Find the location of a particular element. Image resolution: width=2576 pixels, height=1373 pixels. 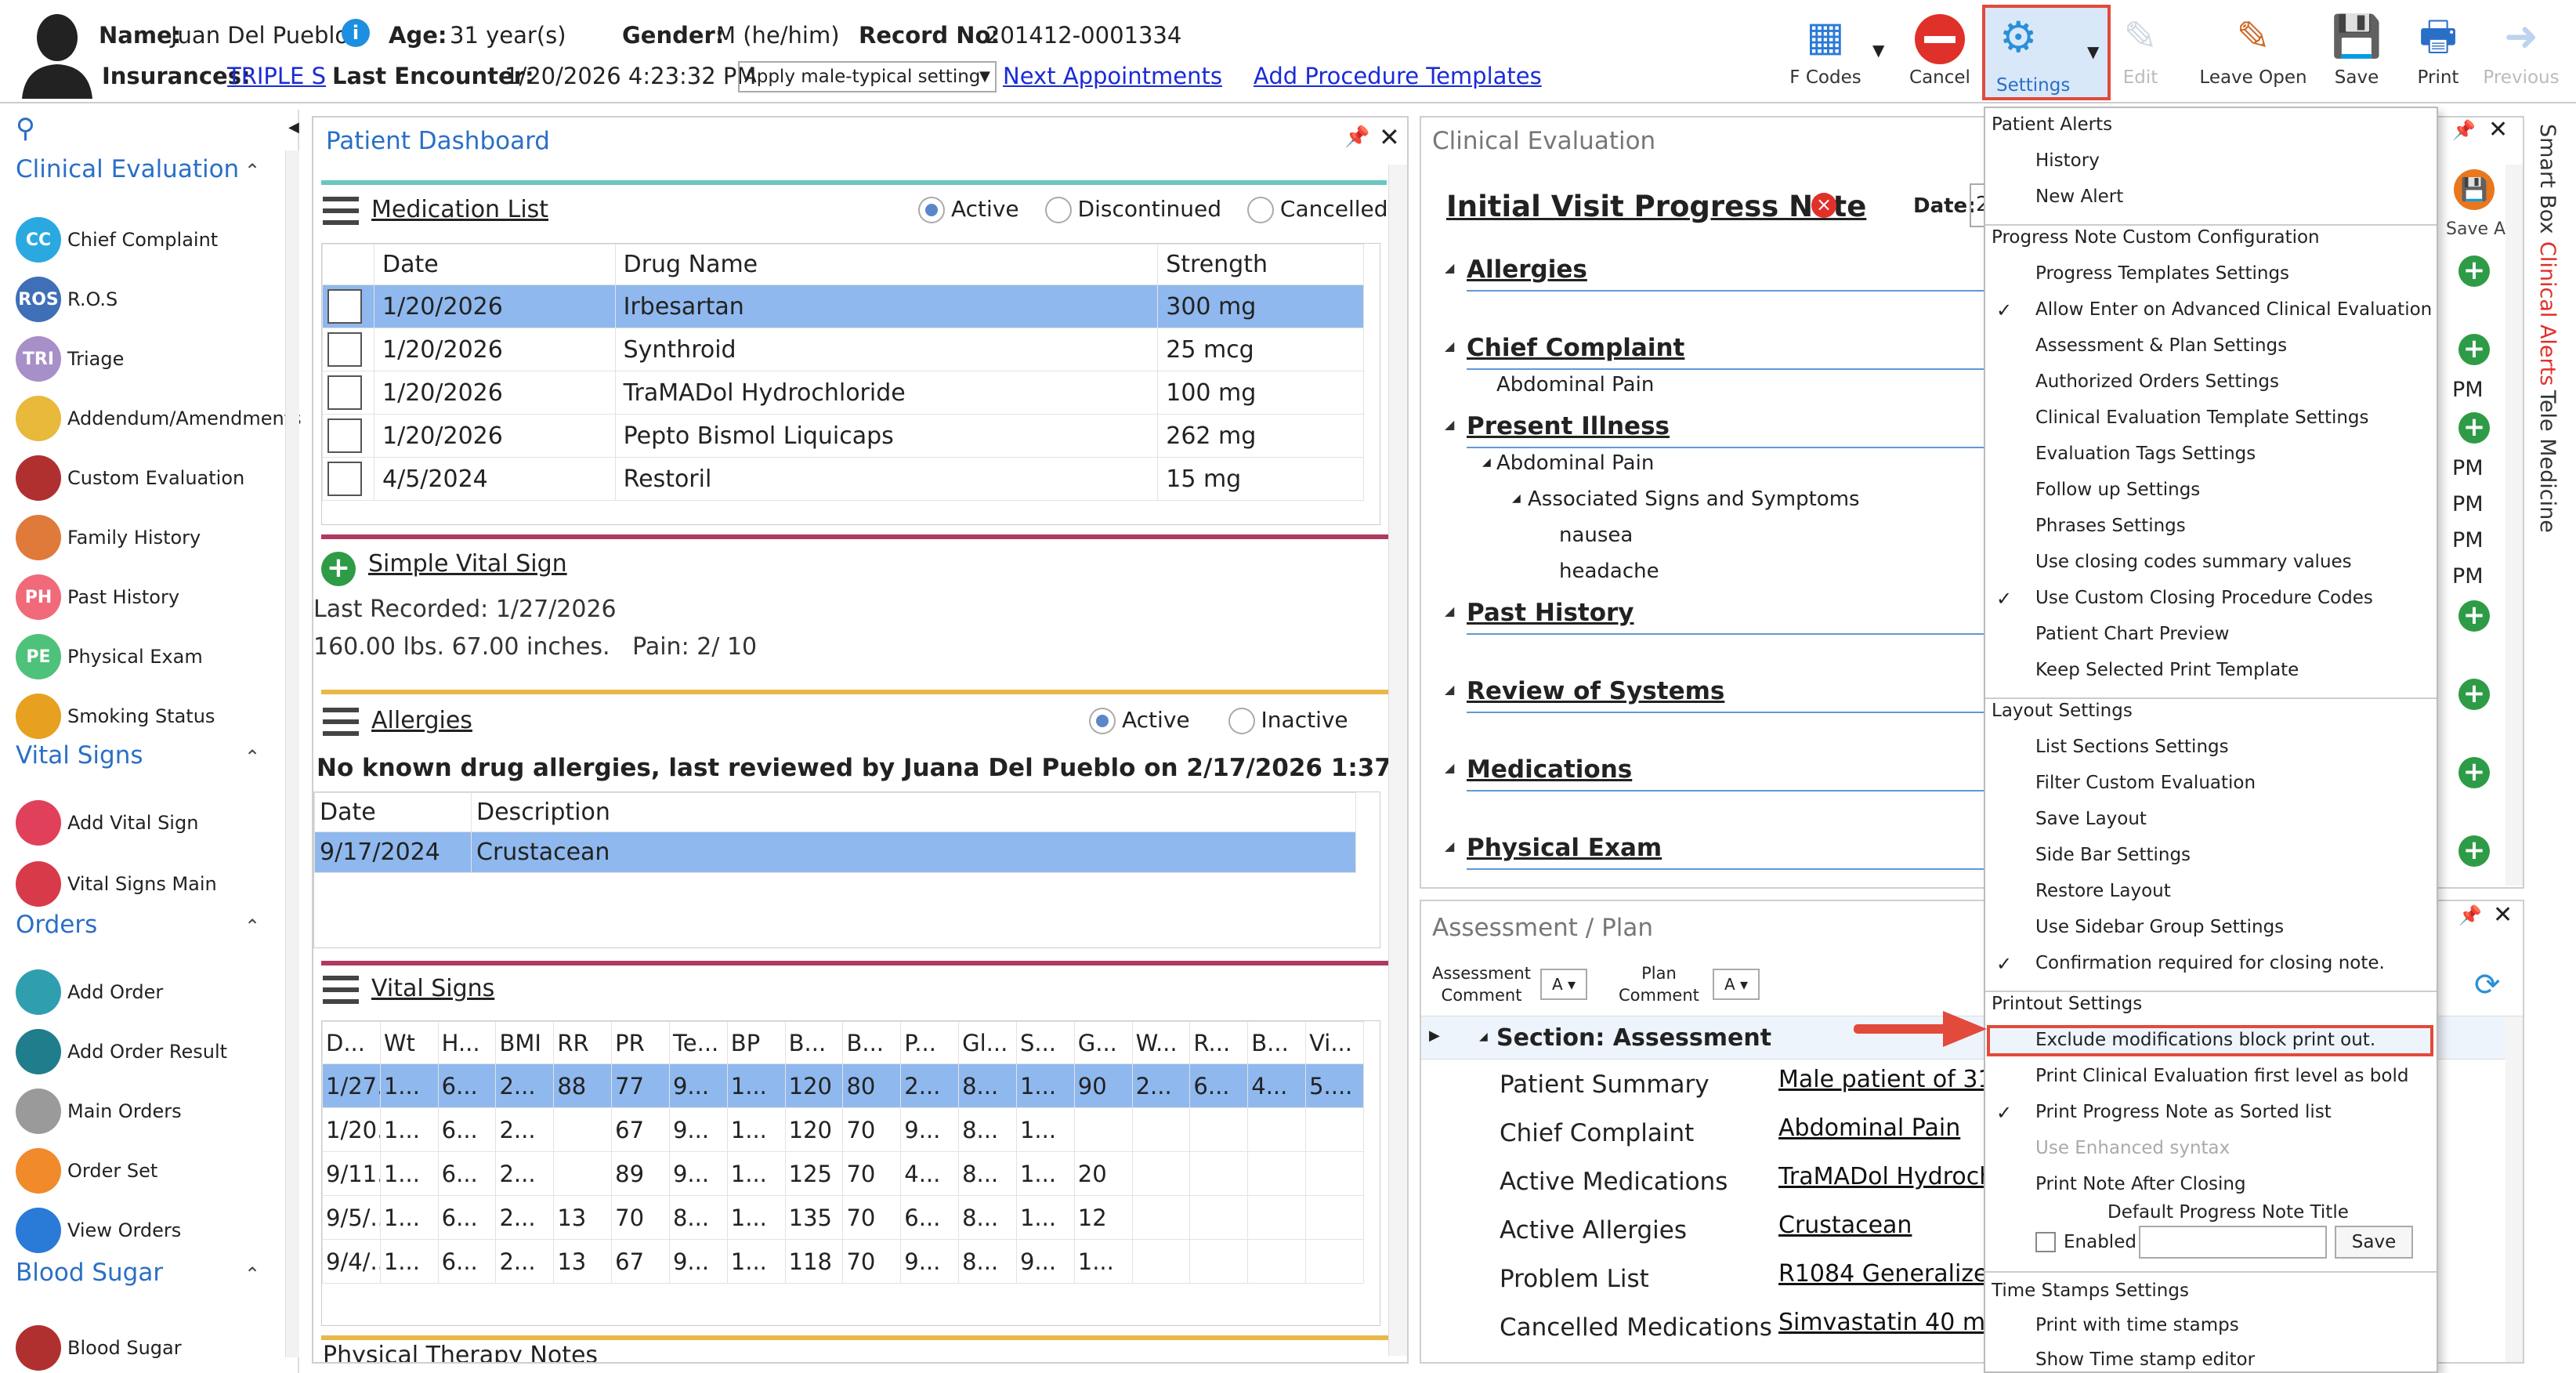

menu-item: Restore Layout is located at coordinates (2103, 891).